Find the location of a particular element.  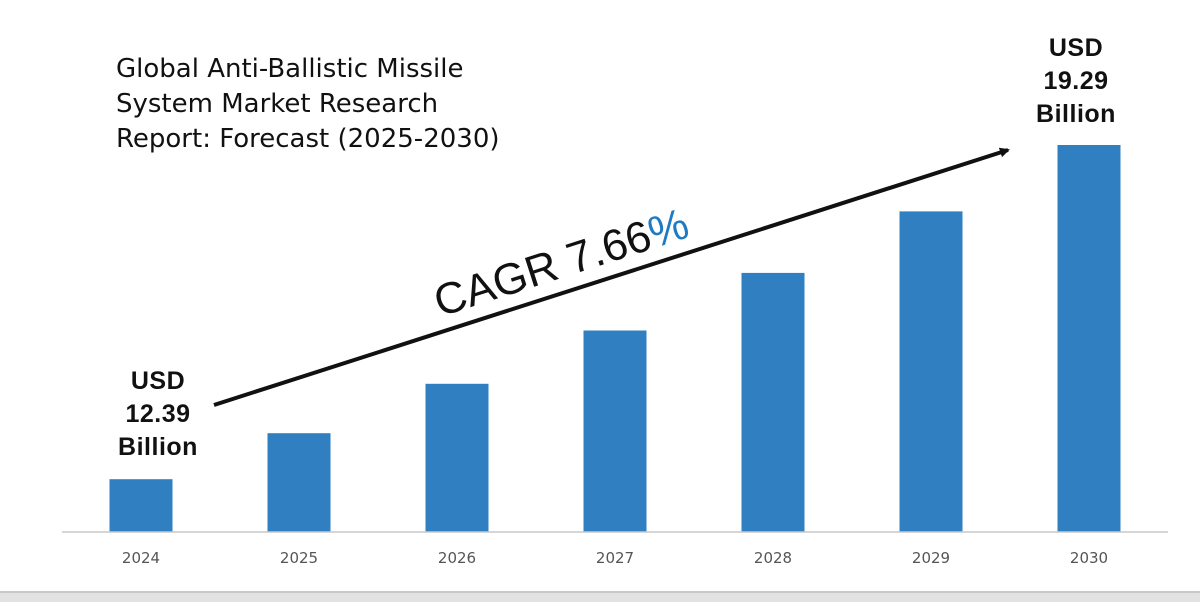

footer-divider is located at coordinates (600, 596).